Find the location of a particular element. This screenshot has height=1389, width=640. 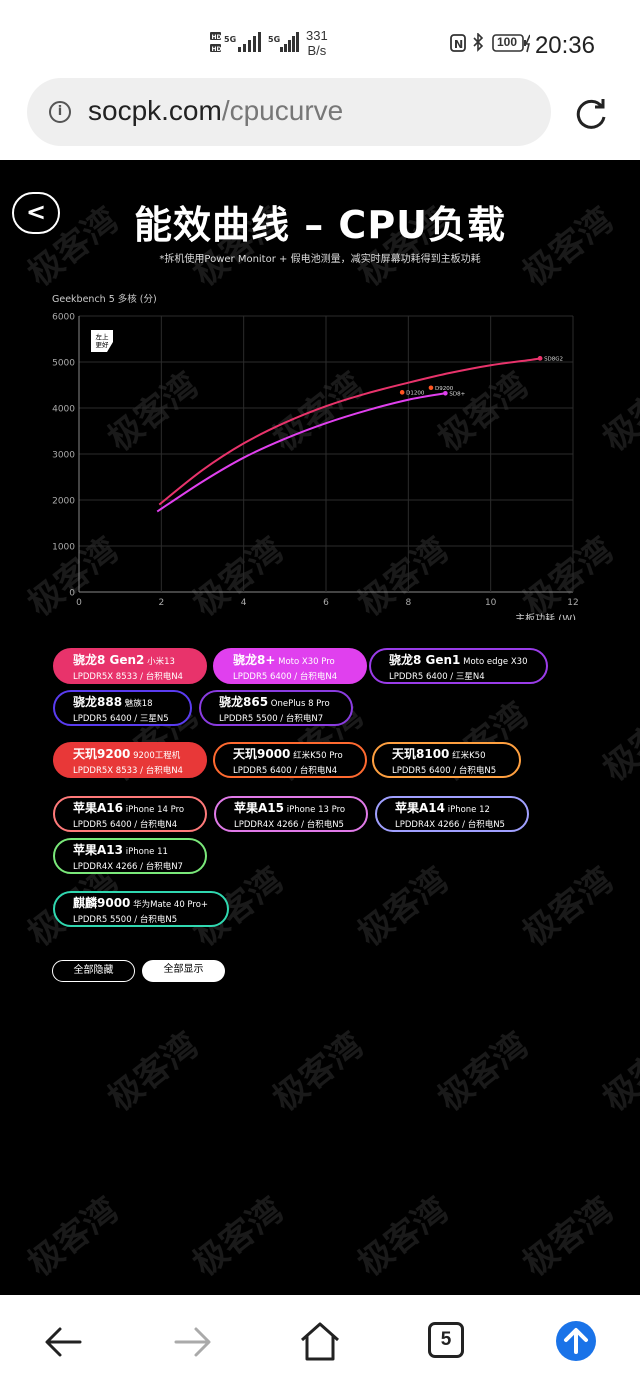

browser-toolbar: i socpk.com/cpucurve is located at coordinates (320, 118).